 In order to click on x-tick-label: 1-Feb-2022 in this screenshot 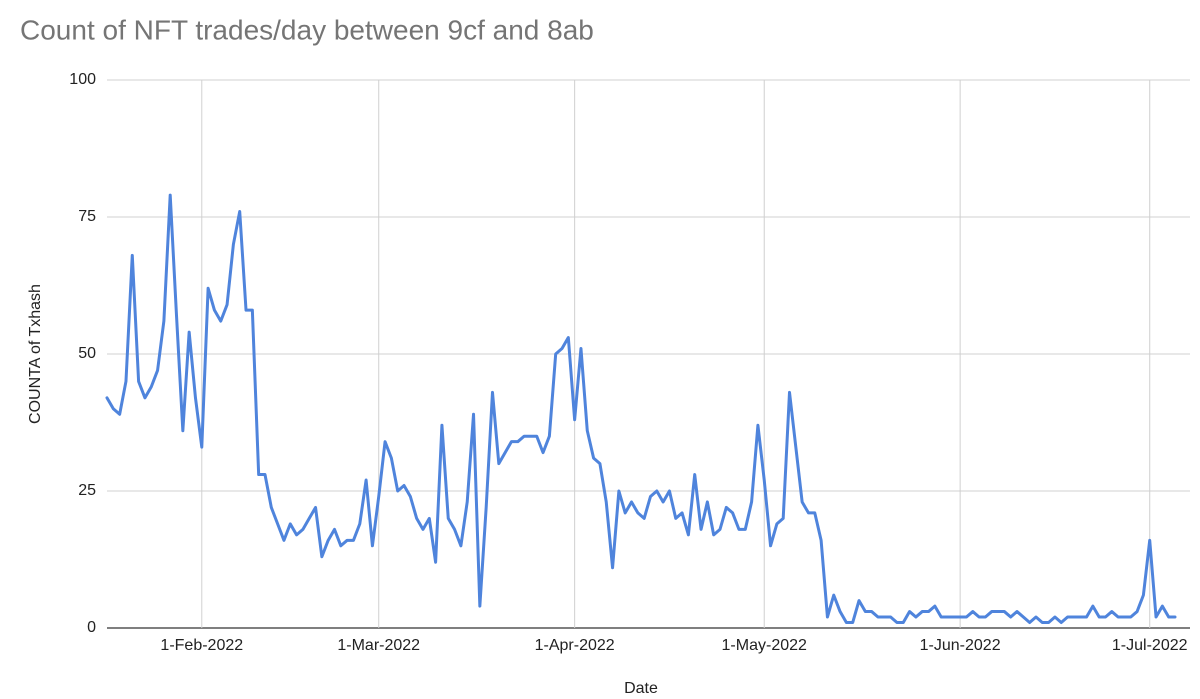, I will do `click(201, 645)`.